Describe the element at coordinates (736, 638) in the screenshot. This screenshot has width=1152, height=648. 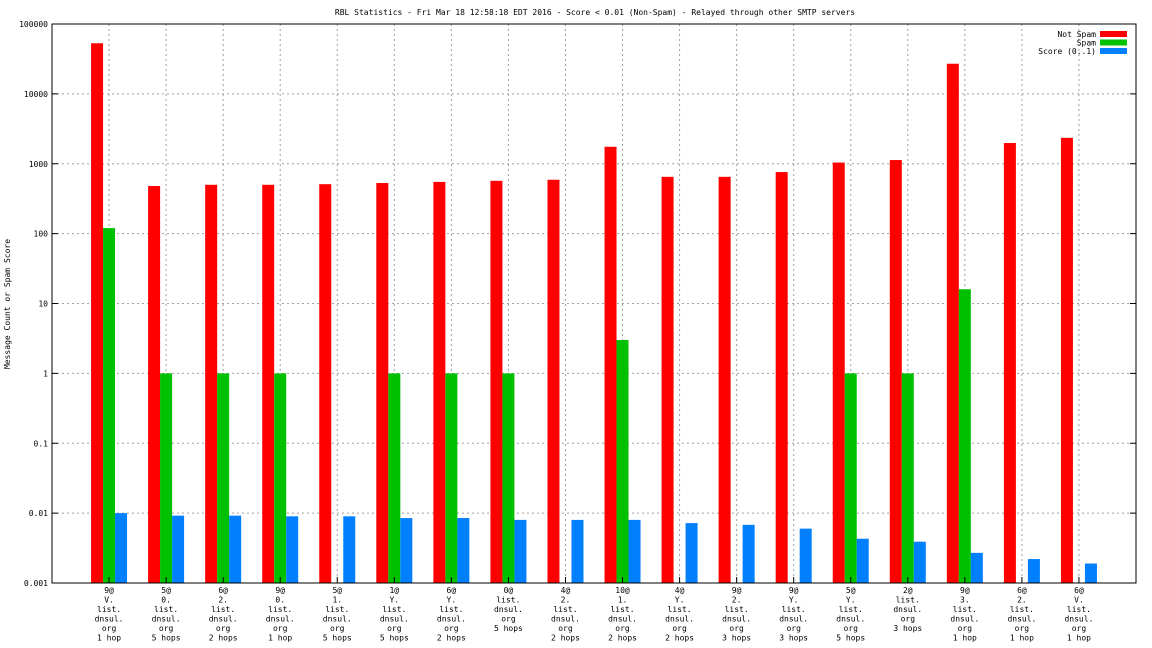
I see `x-tick-label: 3 hops` at that location.